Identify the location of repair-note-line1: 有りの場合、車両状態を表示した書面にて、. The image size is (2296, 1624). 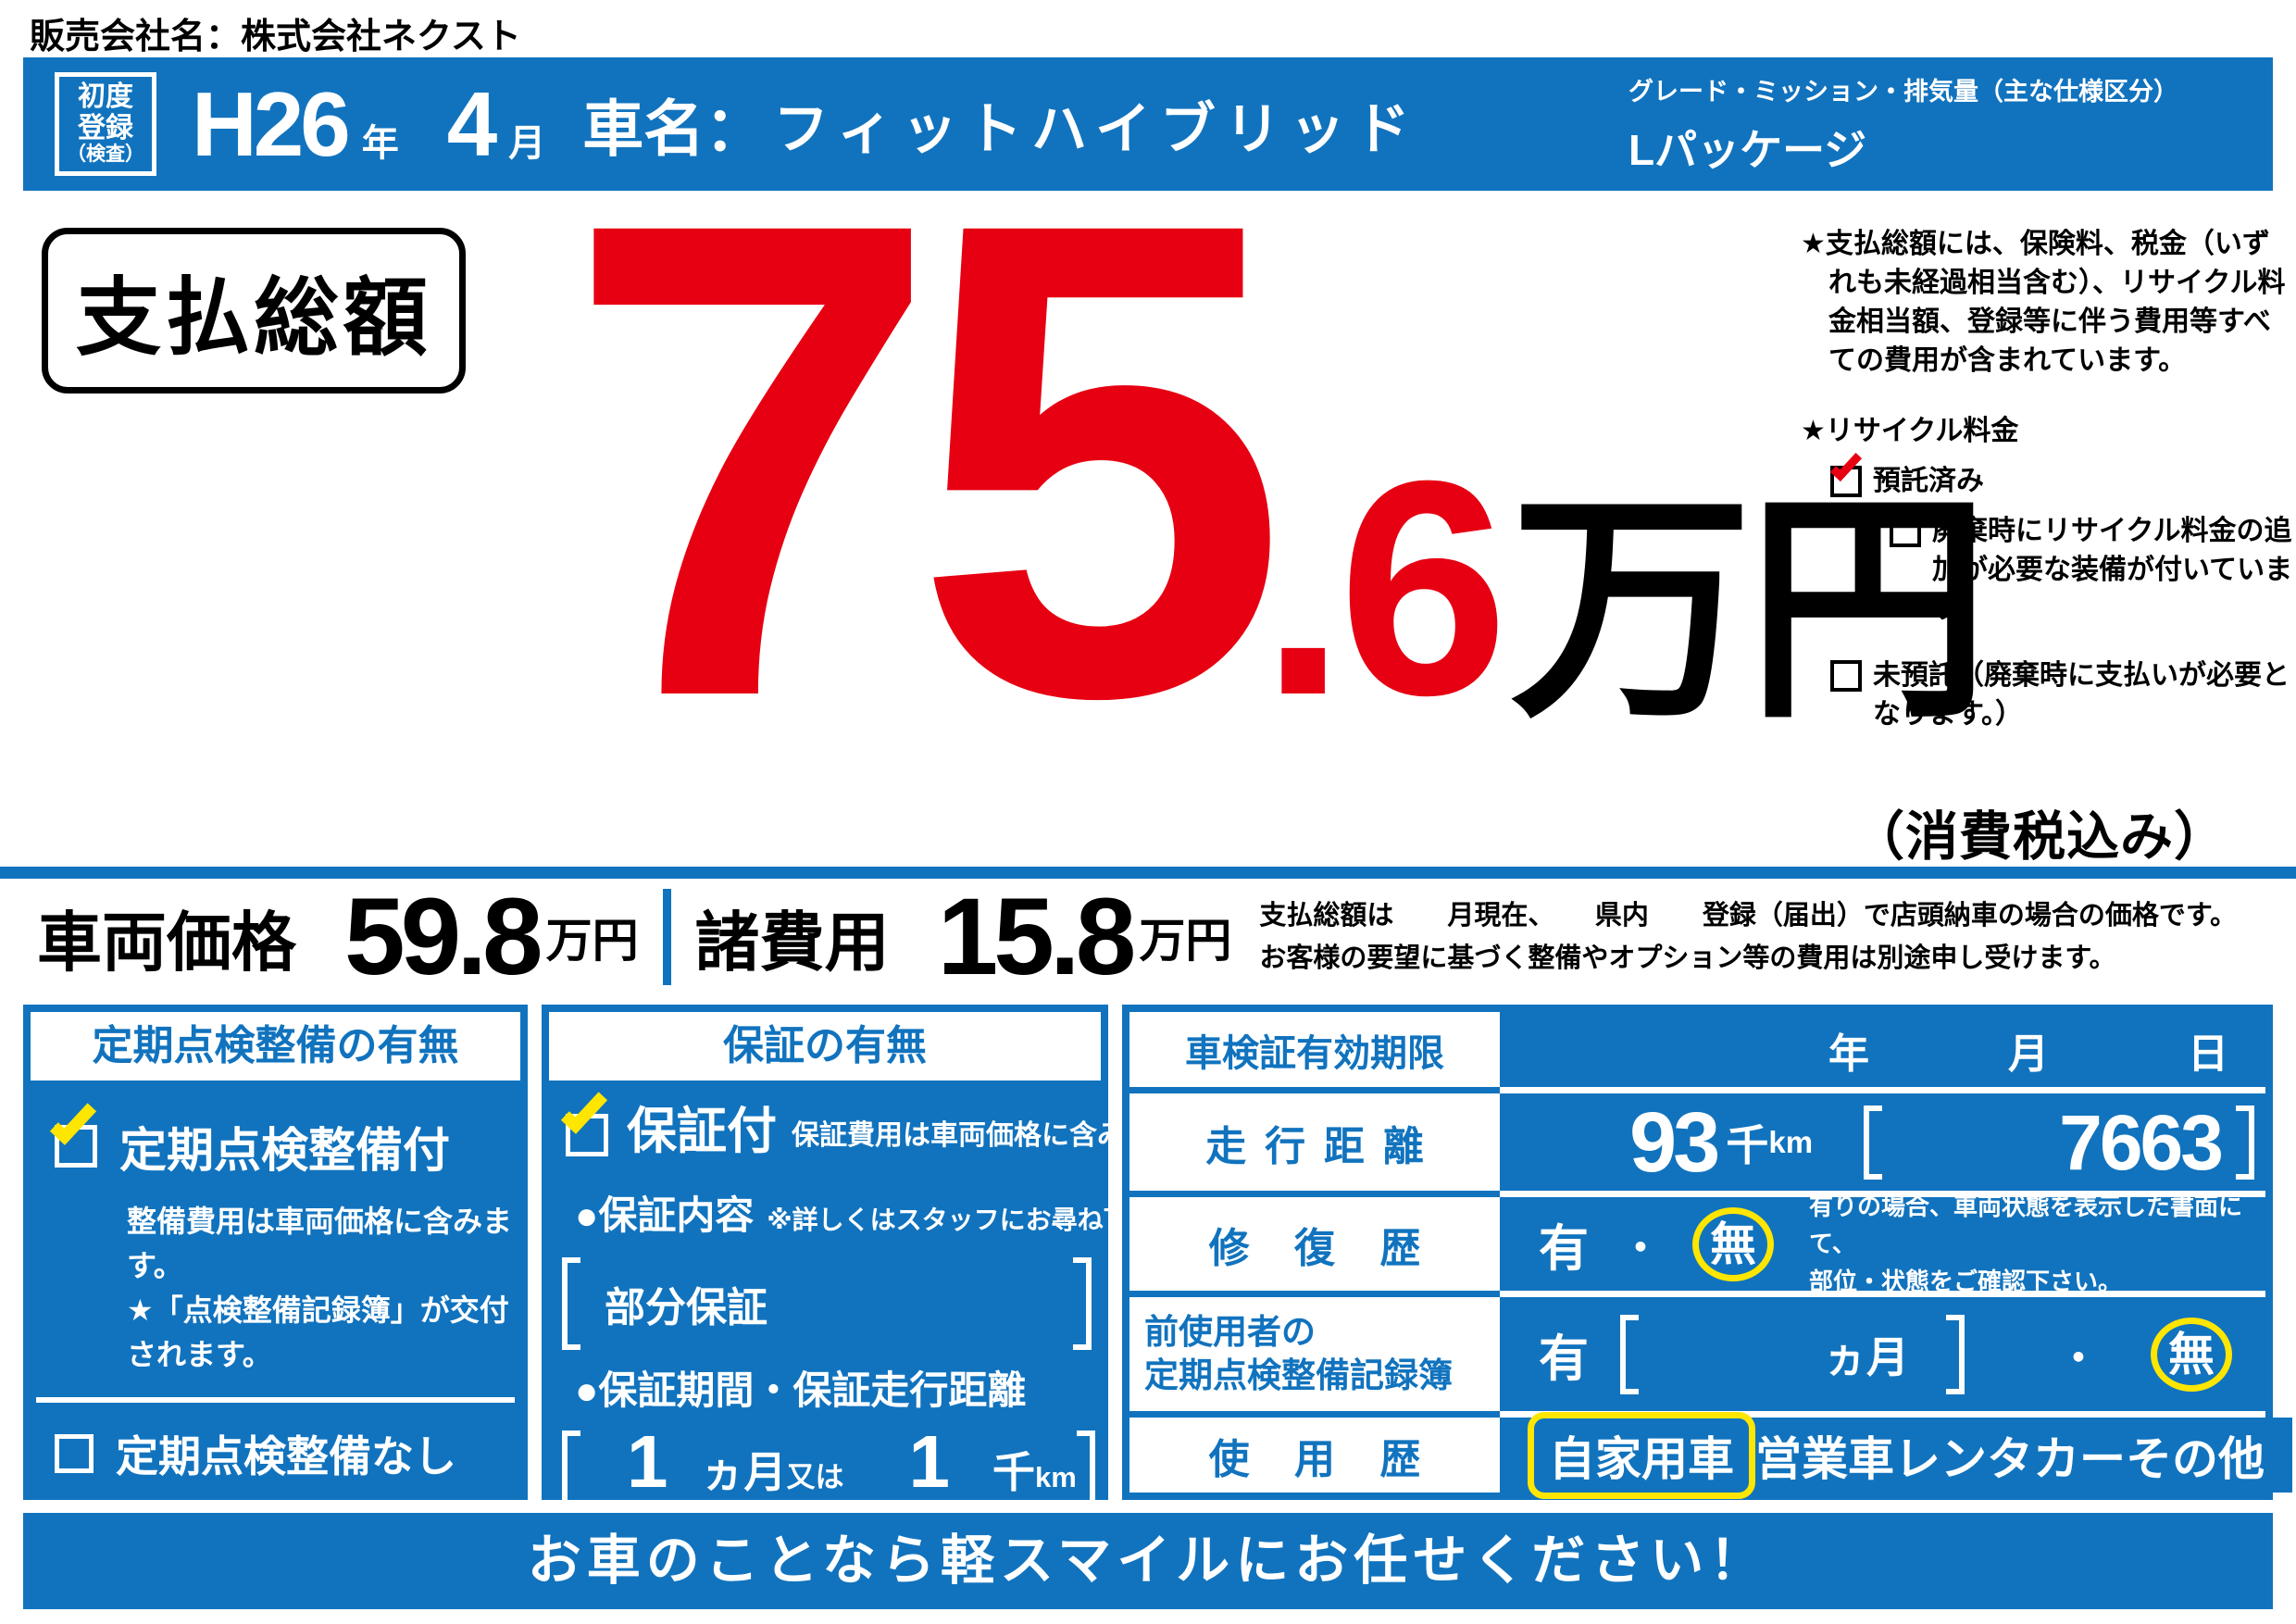
(2026, 1225).